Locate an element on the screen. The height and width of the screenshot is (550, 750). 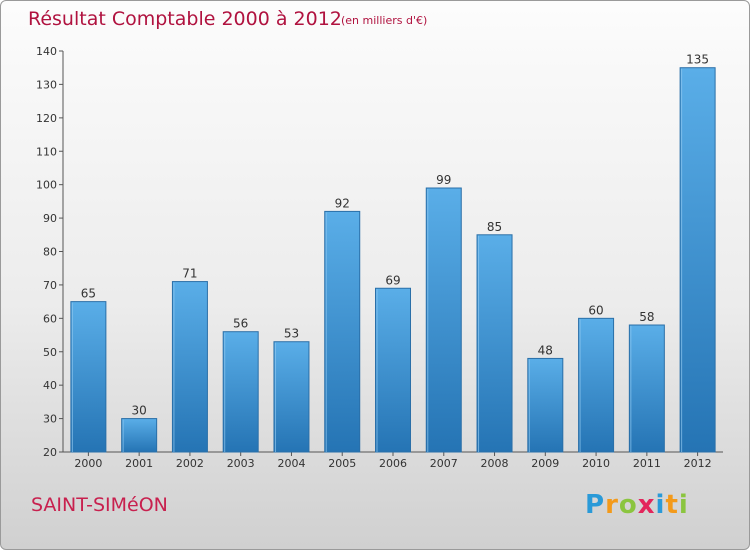
x-tick-label-2009: 2009 is located at coordinates (545, 463).